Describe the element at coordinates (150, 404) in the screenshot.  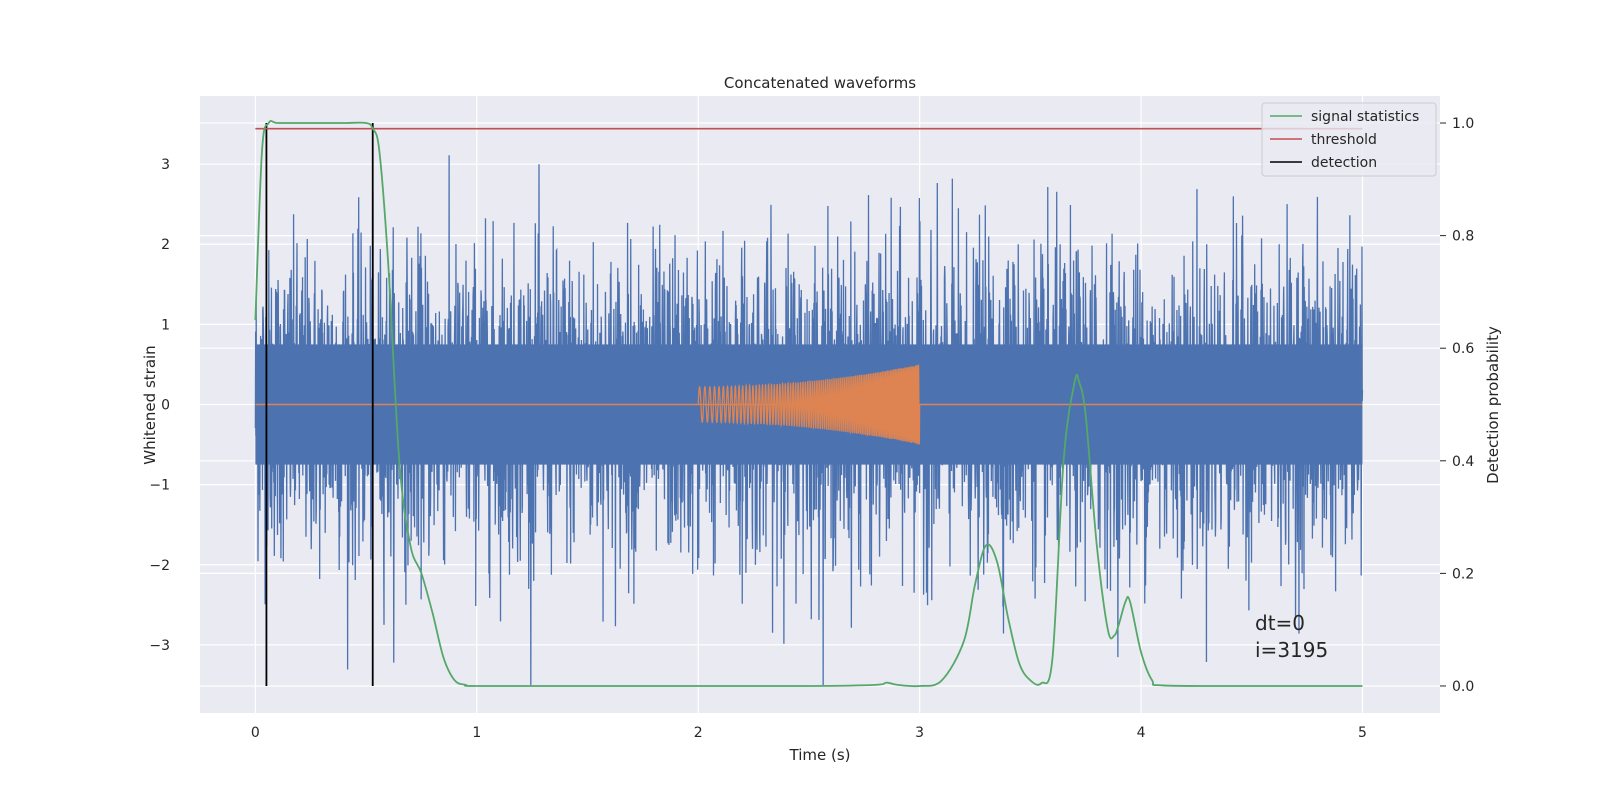
I see `y-axis-label: Whitened strain` at that location.